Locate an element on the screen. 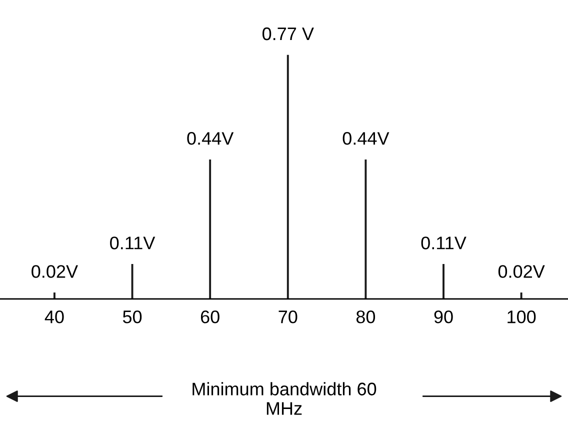 This screenshot has height=427, width=568. x-tick-label: 50 is located at coordinates (132, 317).